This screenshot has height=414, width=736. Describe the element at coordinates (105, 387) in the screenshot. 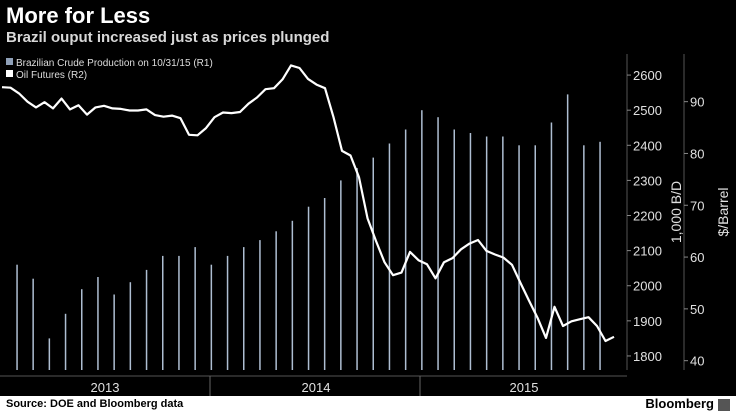

I see `x-tick-label: 2013` at that location.